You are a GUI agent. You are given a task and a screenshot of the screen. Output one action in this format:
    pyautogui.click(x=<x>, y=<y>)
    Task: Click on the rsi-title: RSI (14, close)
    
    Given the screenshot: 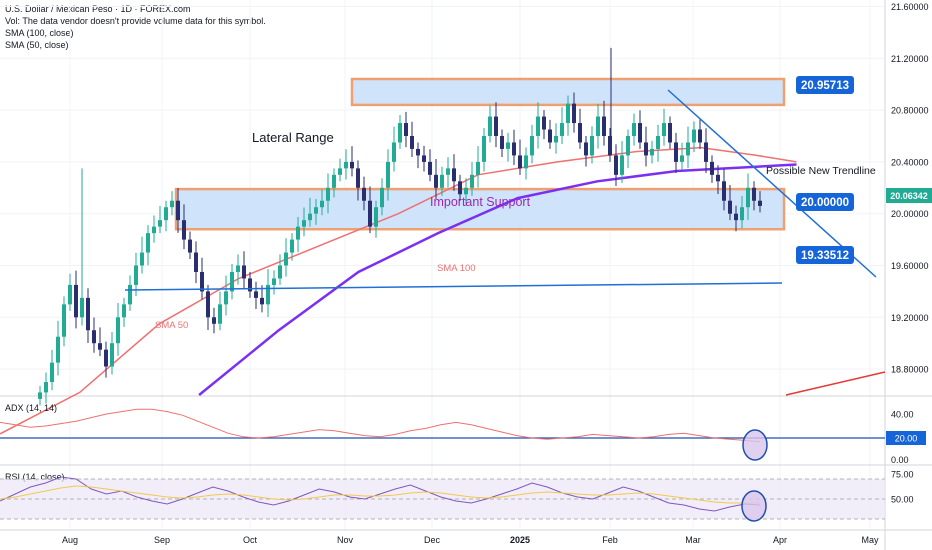 What is the action you would take?
    pyautogui.click(x=35, y=477)
    